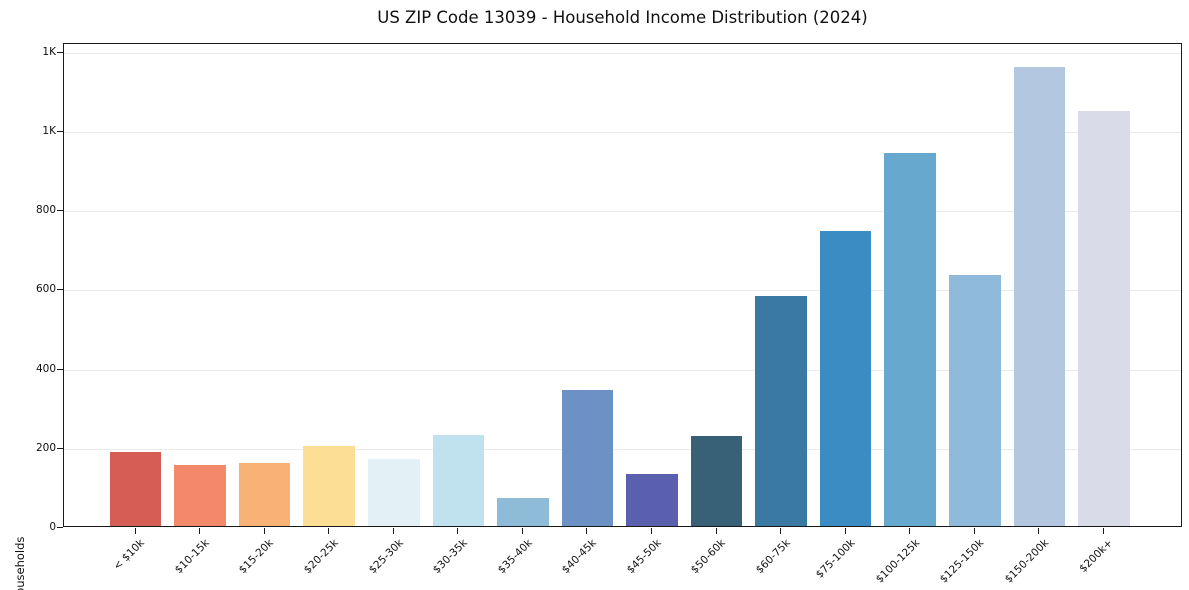  I want to click on bar-$200k+, so click(1104, 318).